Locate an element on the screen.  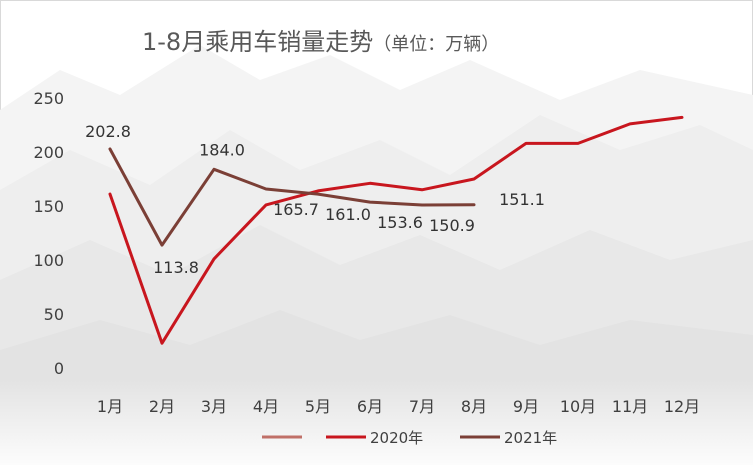
data-label: 150.9 is located at coordinates (452, 225).